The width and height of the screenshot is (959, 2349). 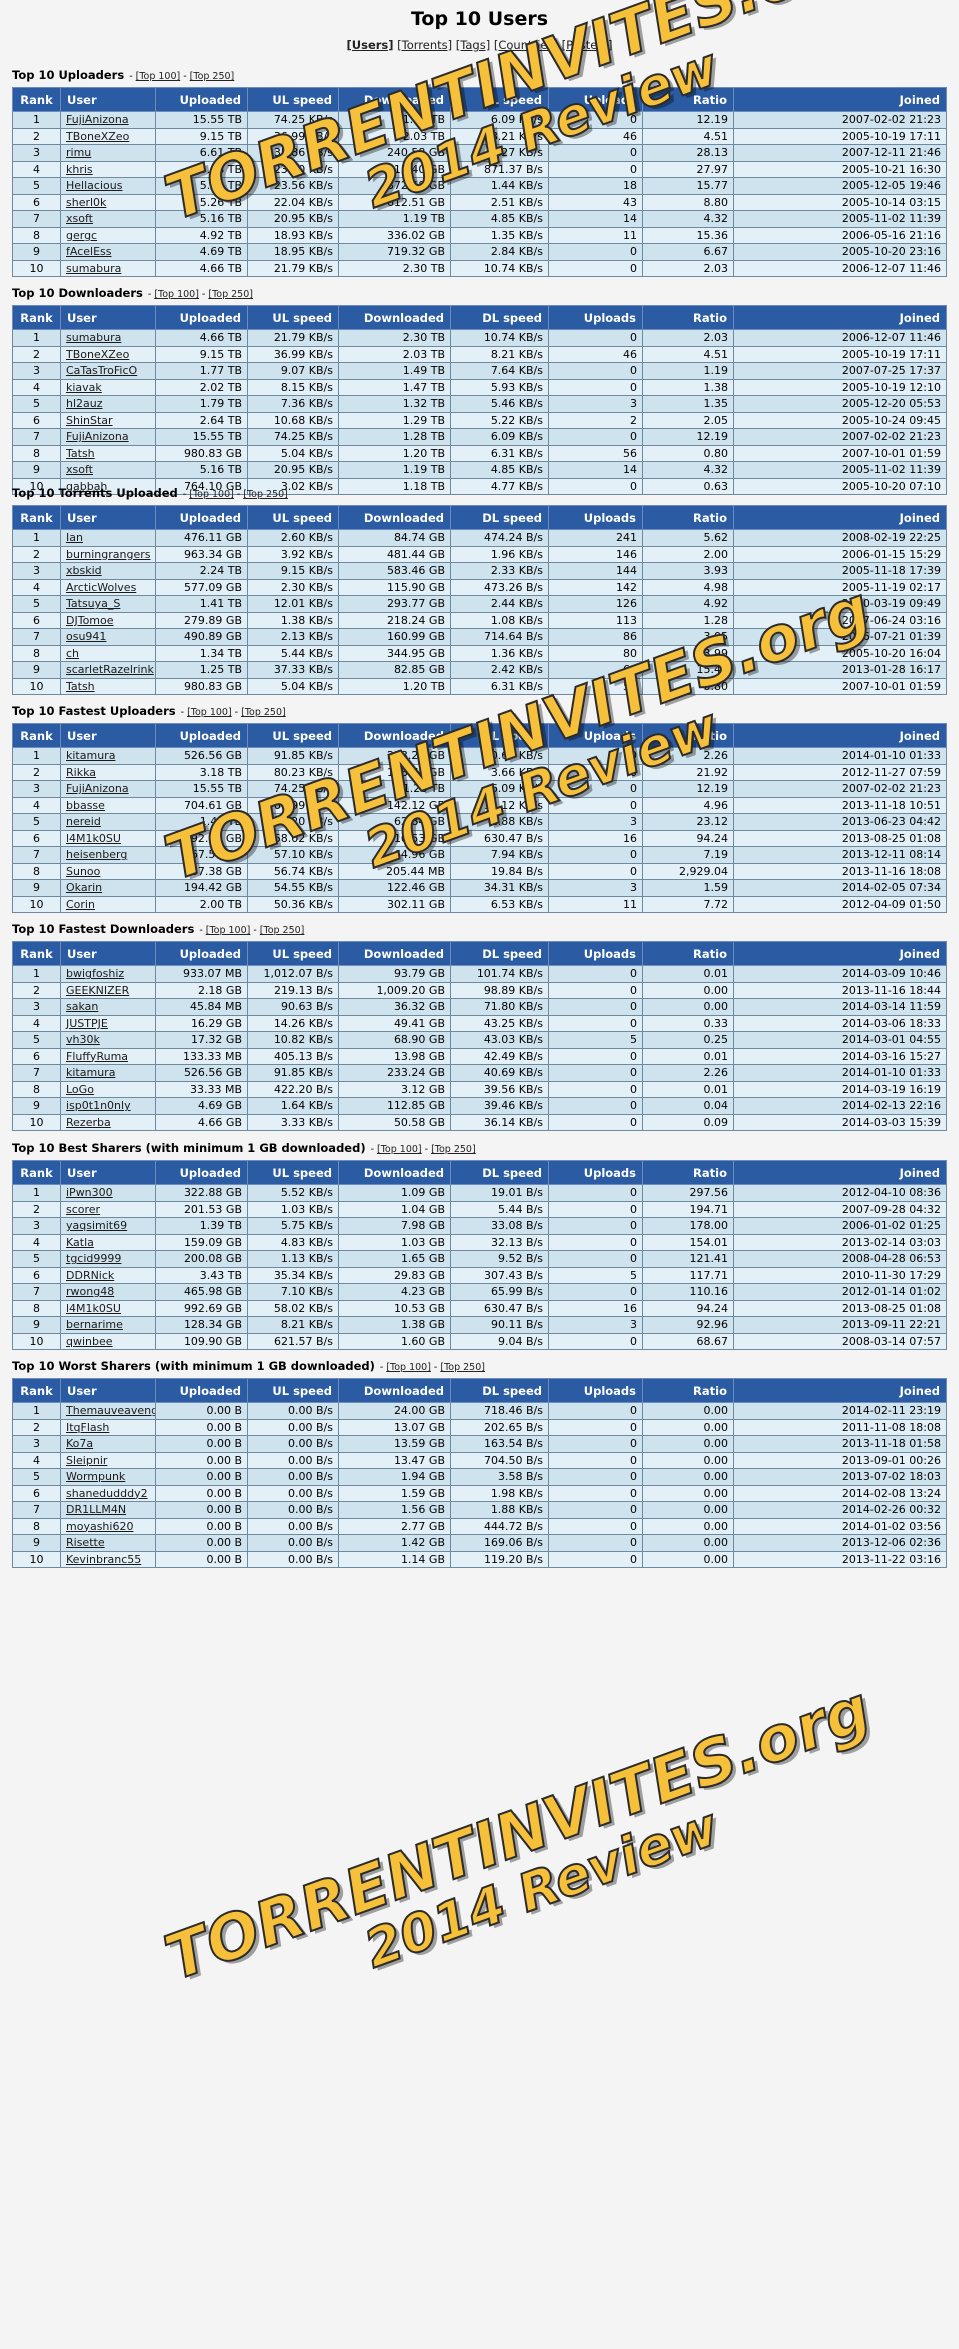 I want to click on nav-tags-link: [Tags], so click(x=473, y=45).